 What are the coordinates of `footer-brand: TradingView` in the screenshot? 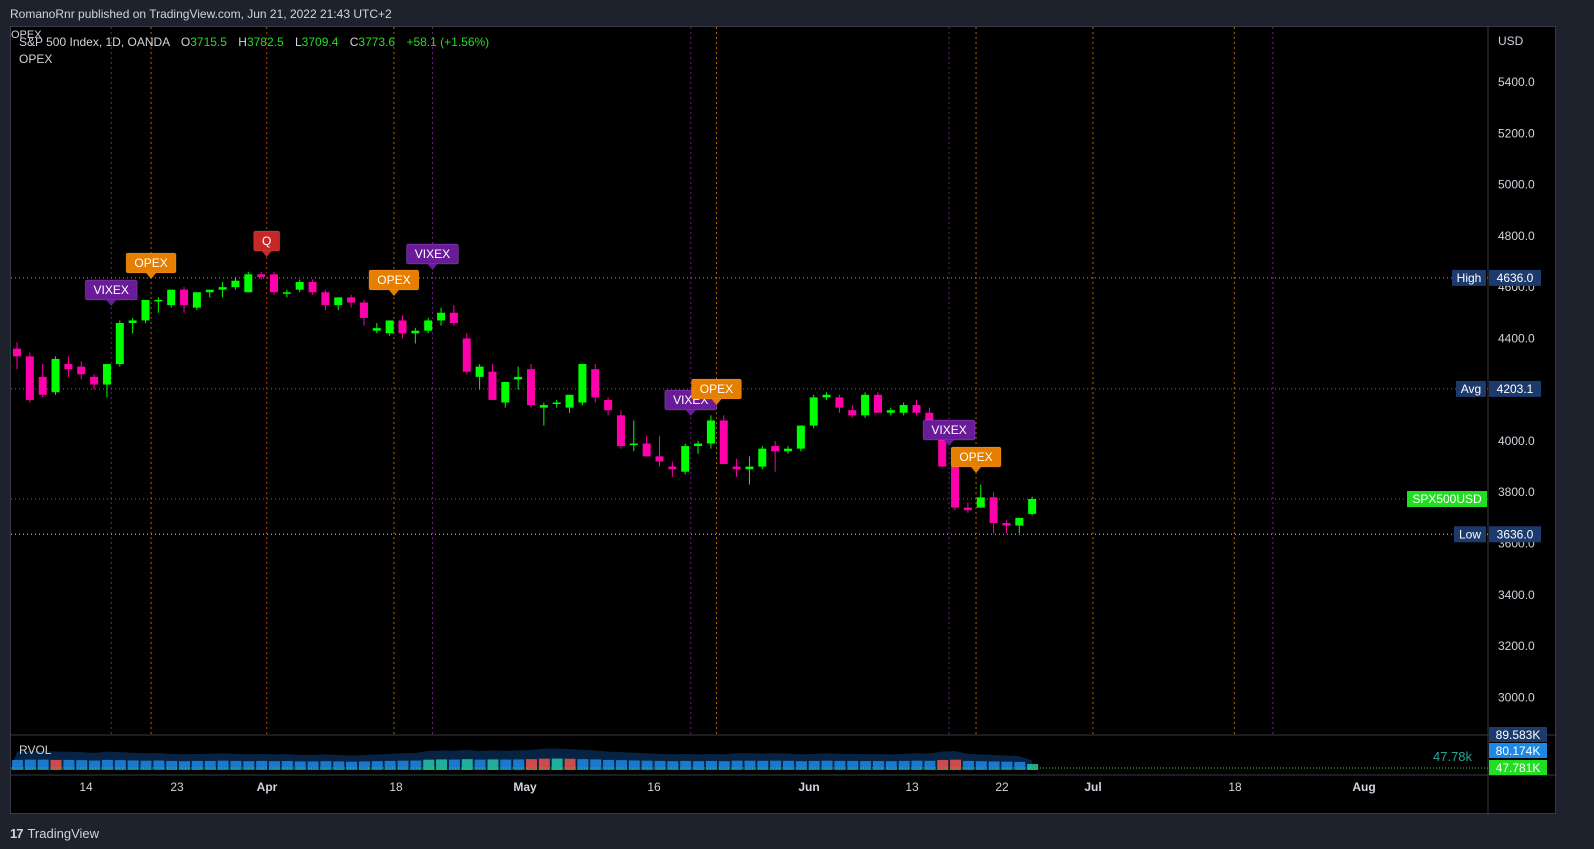 It's located at (63, 833).